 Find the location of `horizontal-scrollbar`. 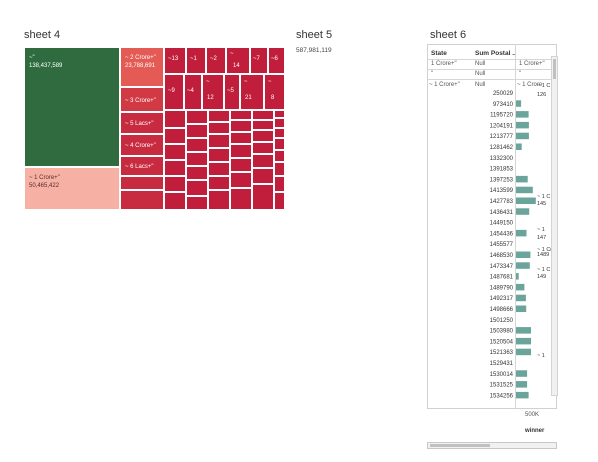

horizontal-scrollbar is located at coordinates (492, 445).